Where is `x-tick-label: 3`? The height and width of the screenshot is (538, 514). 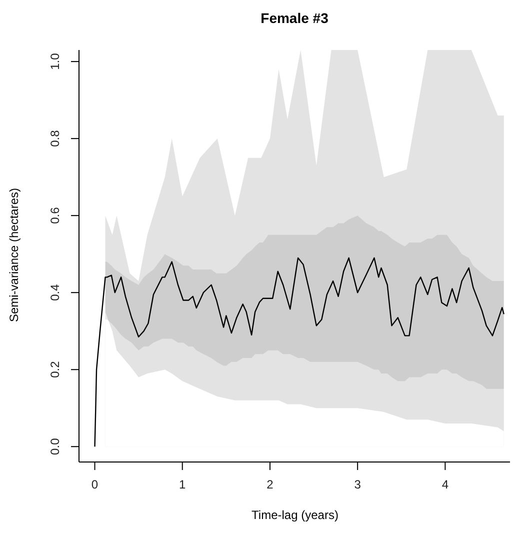
x-tick-label: 3 is located at coordinates (358, 485).